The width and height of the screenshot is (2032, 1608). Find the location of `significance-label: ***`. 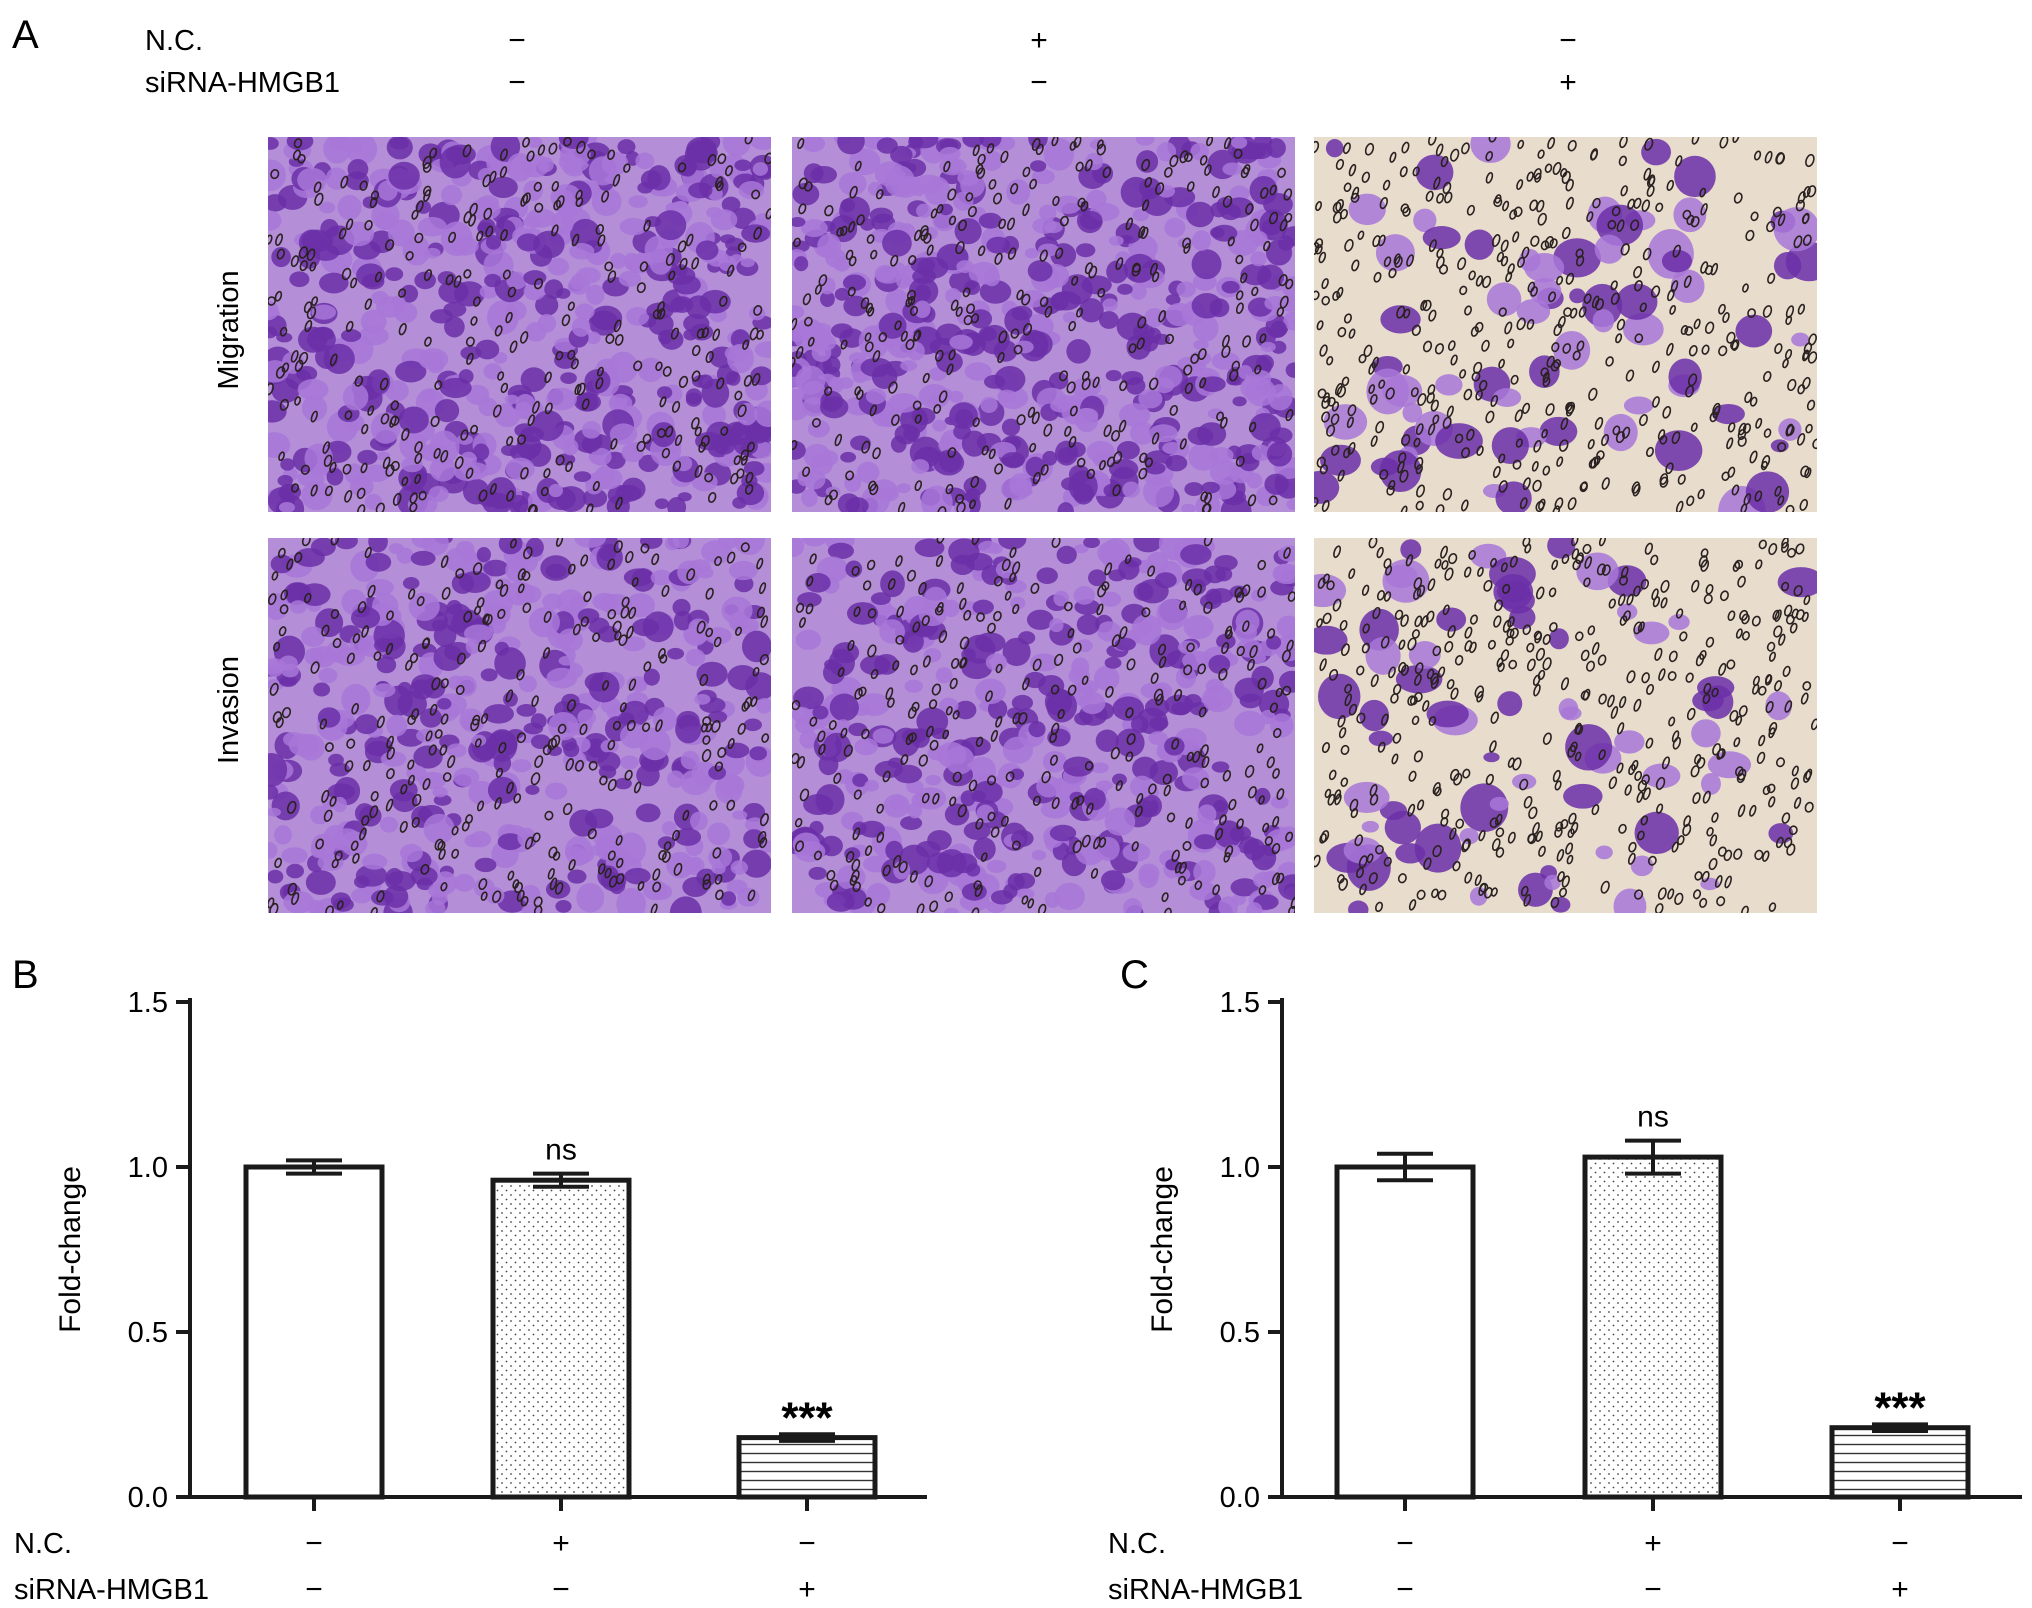

significance-label: *** is located at coordinates (1900, 1407).